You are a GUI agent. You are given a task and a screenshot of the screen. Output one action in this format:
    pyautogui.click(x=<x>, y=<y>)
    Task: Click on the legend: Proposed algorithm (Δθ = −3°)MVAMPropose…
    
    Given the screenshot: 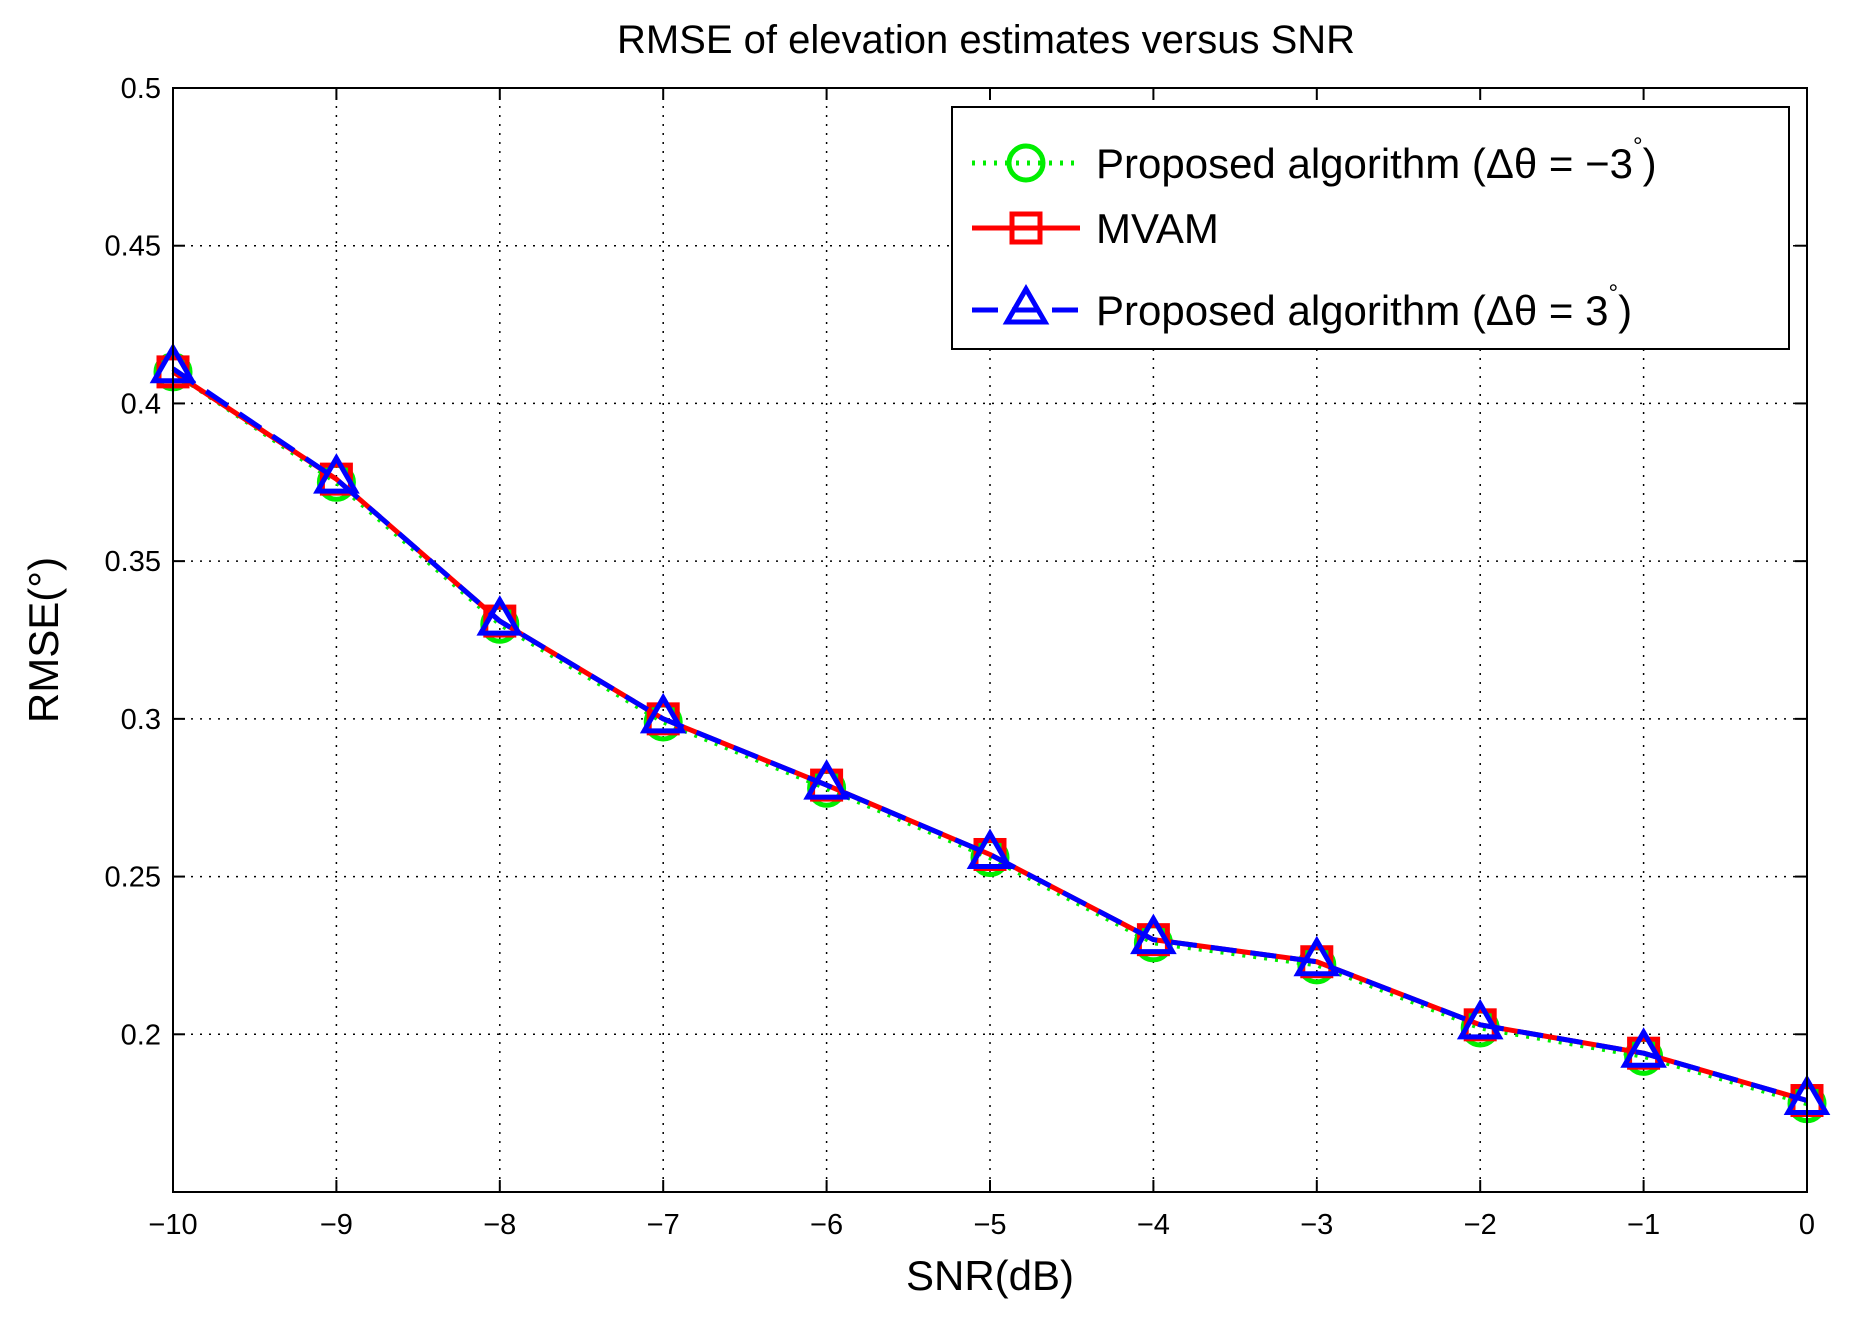 What is the action you would take?
    pyautogui.click(x=1370, y=228)
    